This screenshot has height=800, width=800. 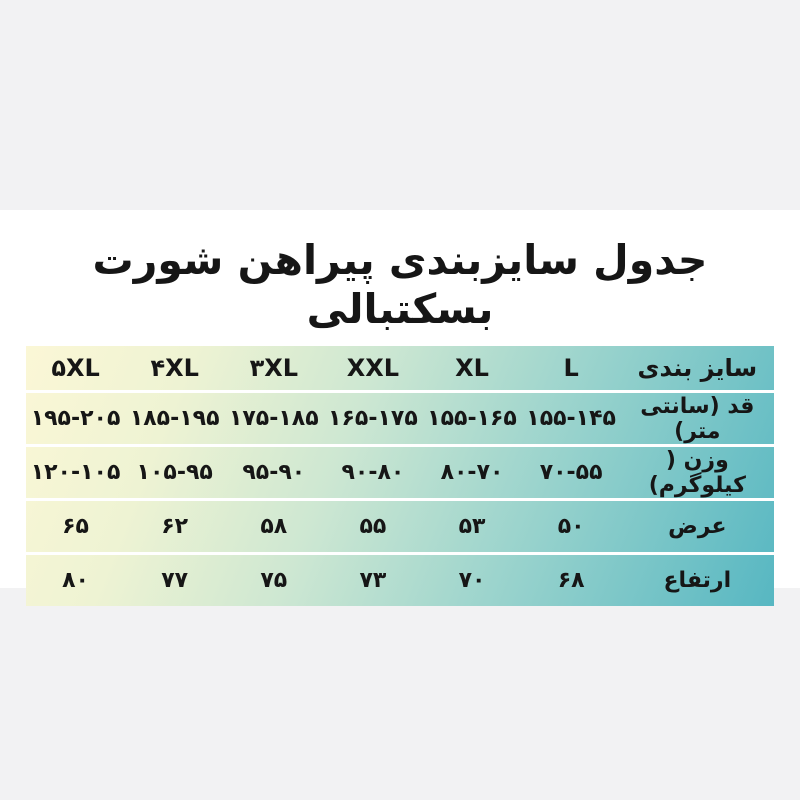 What do you see at coordinates (75, 368) in the screenshot?
I see `header-cell-5xl: ۵XL` at bounding box center [75, 368].